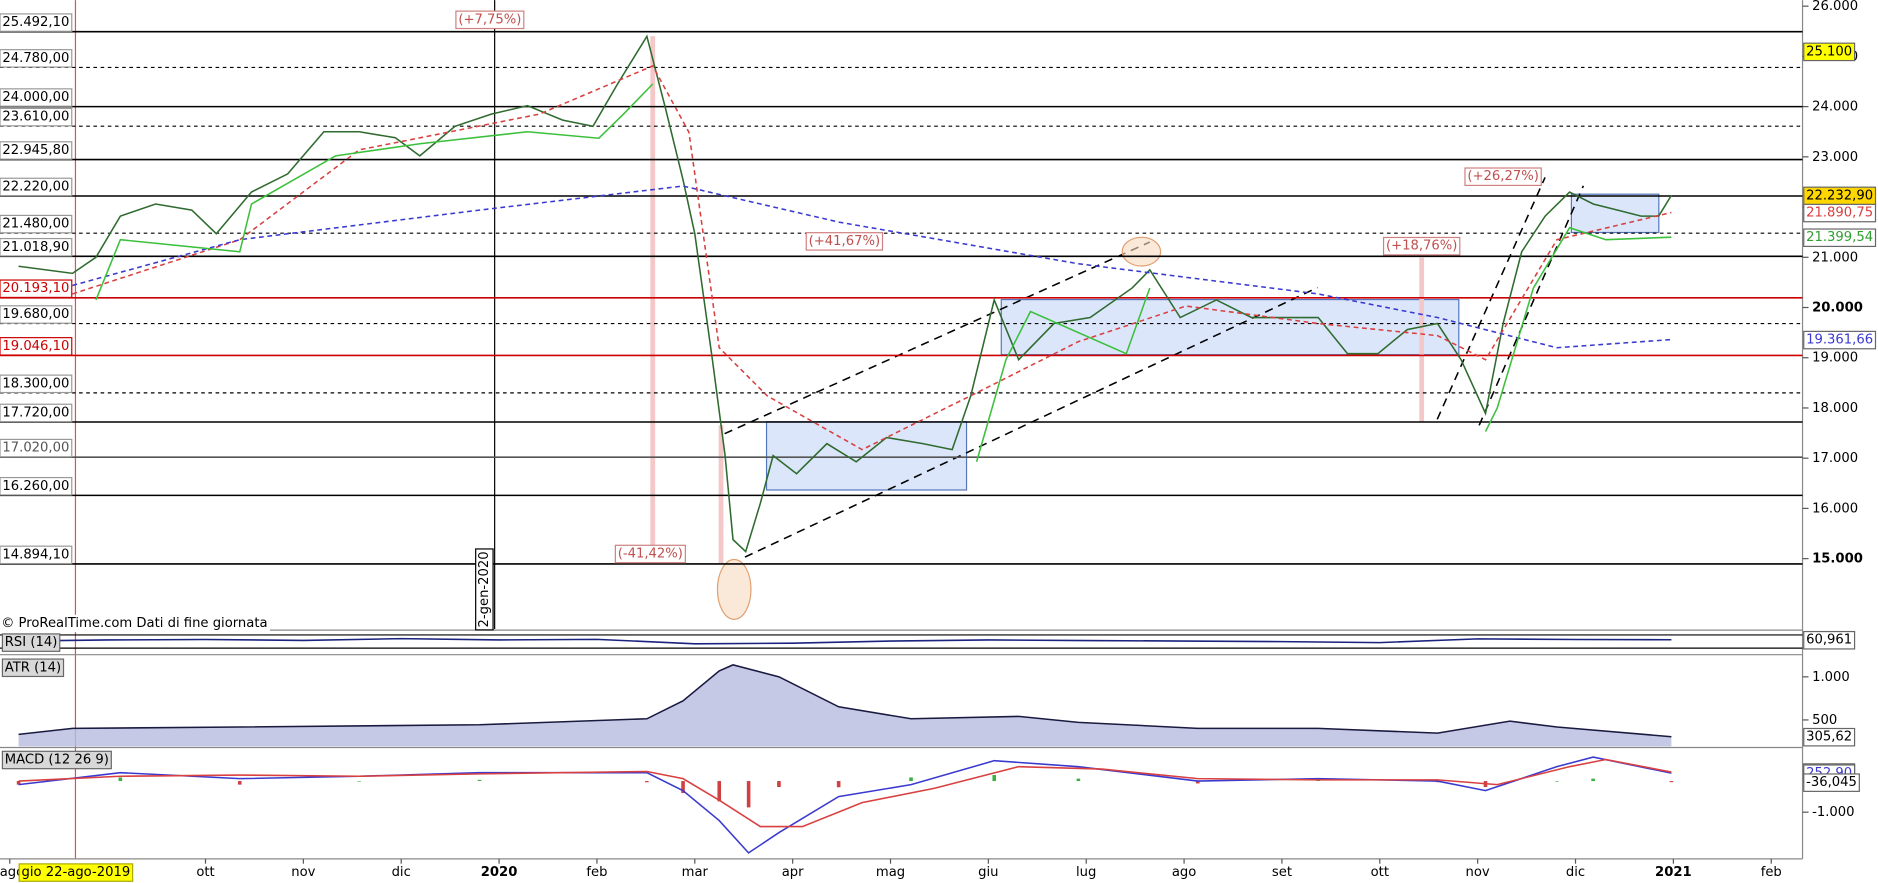  I want to click on value-badge: 25.100, so click(1829, 51).